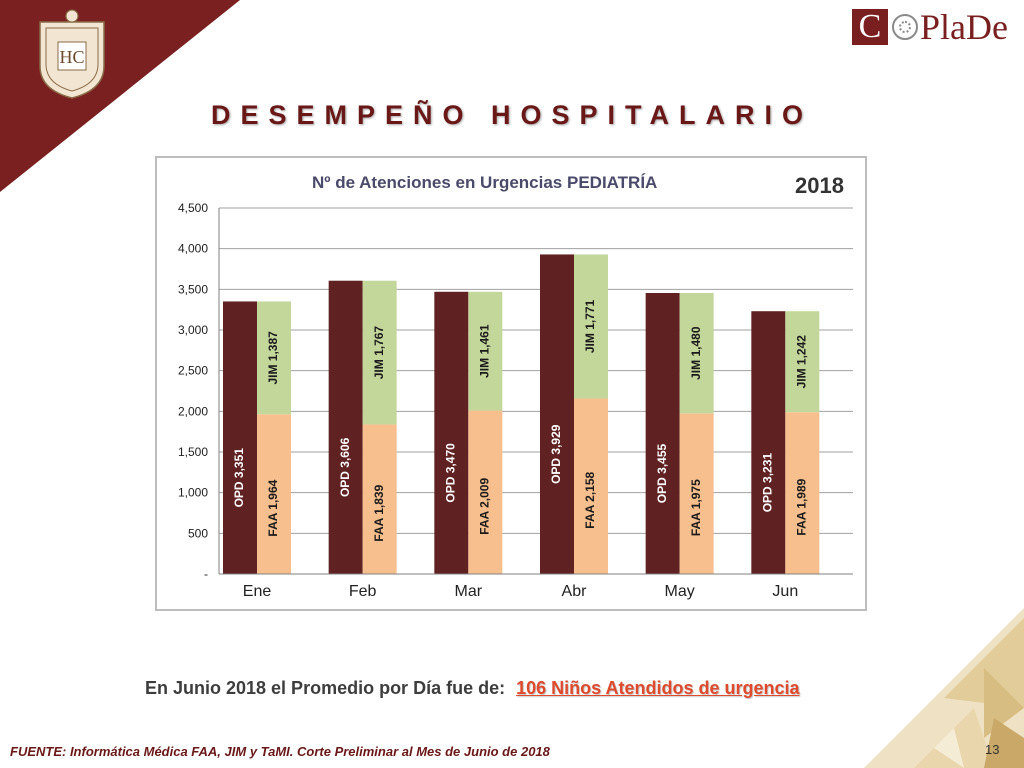  Describe the element at coordinates (198, 533) in the screenshot. I see `y-tick-label: 500` at that location.